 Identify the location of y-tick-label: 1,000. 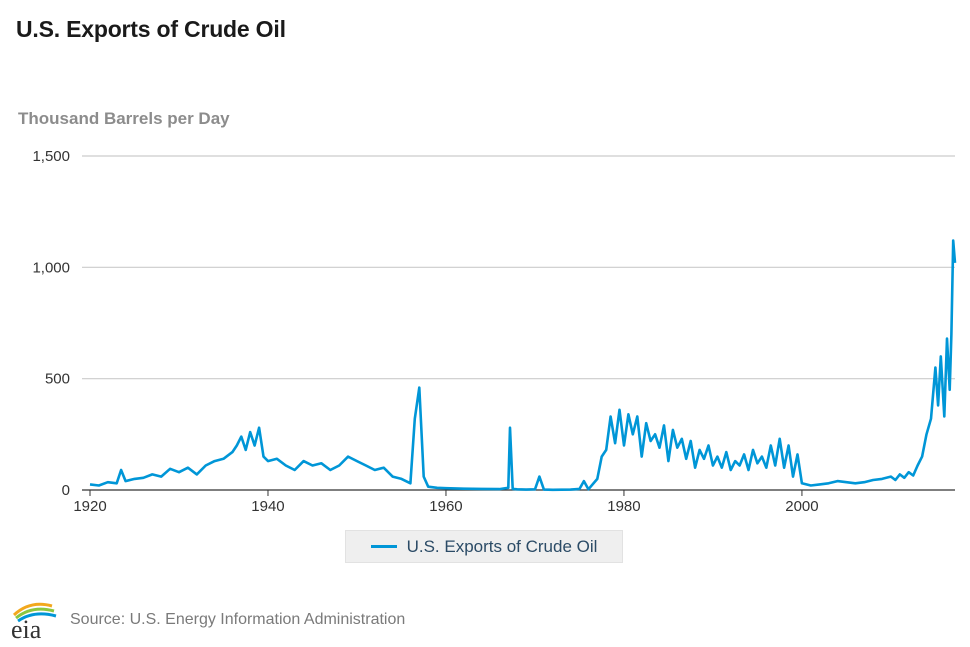
(51, 267).